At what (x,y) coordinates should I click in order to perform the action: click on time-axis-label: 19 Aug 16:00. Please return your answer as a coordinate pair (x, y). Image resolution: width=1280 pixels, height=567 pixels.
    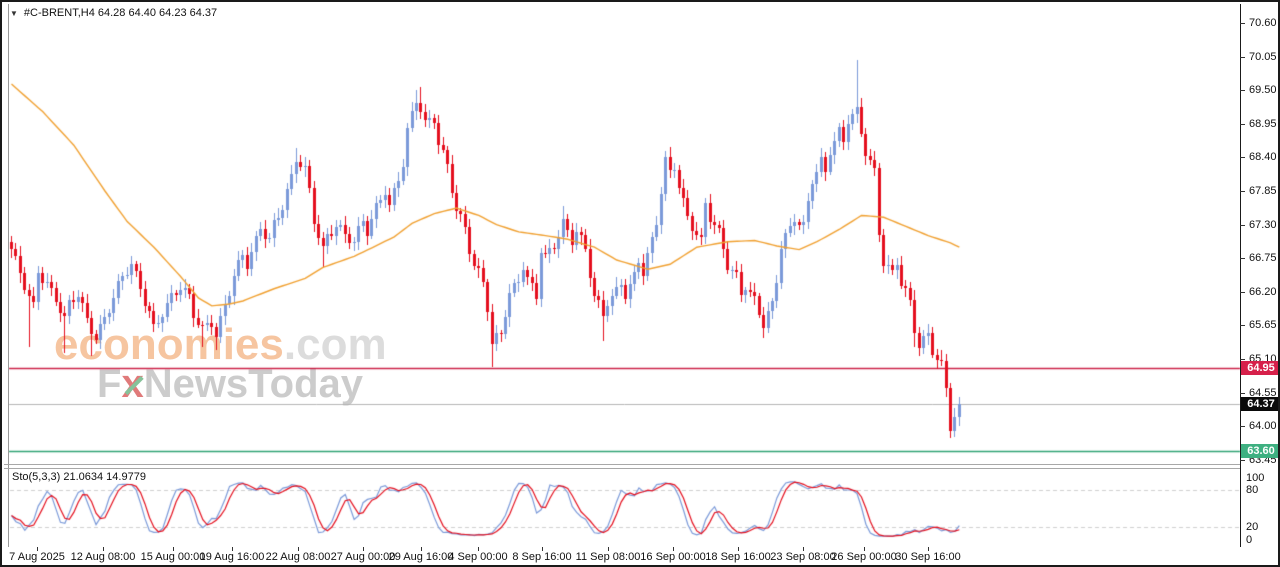
    Looking at the image, I should click on (232, 557).